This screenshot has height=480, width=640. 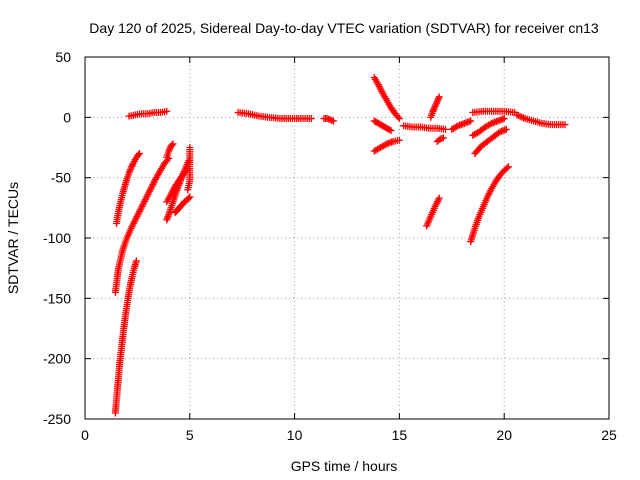 I want to click on x-tick-label: 25, so click(x=609, y=435).